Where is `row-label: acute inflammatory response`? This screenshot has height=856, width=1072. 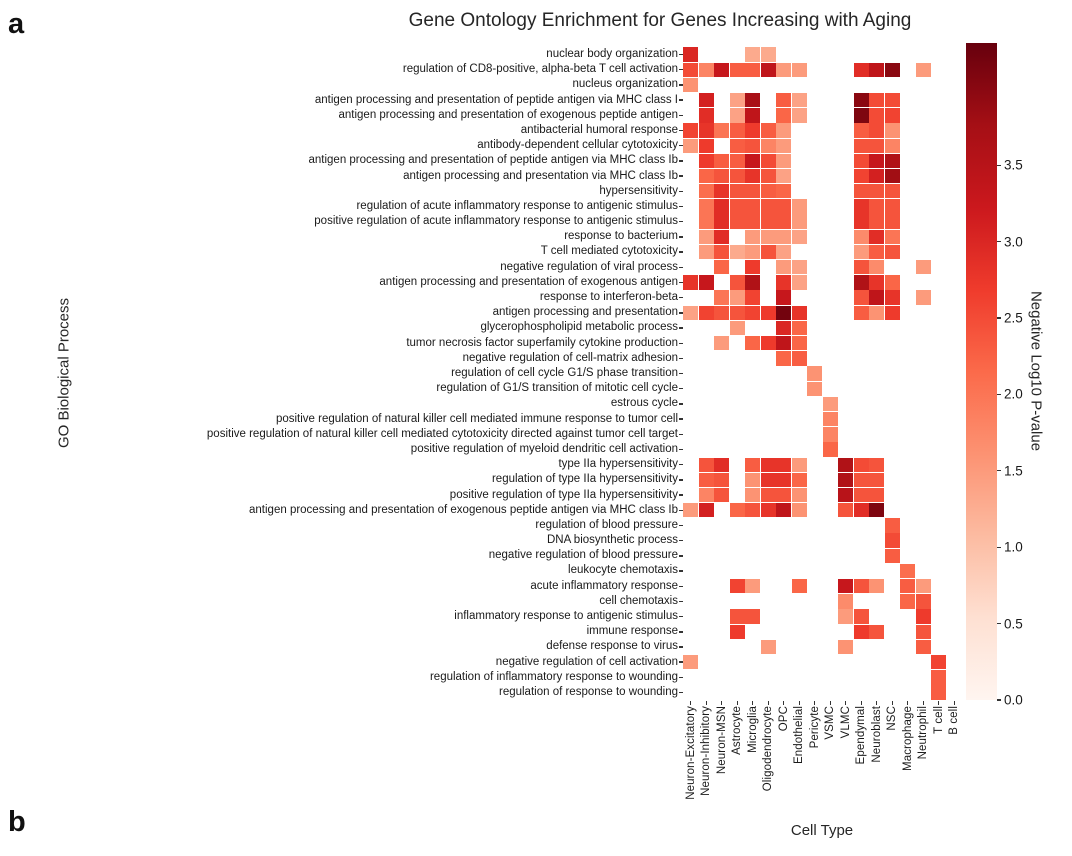
row-label: acute inflammatory response is located at coordinates (604, 585).